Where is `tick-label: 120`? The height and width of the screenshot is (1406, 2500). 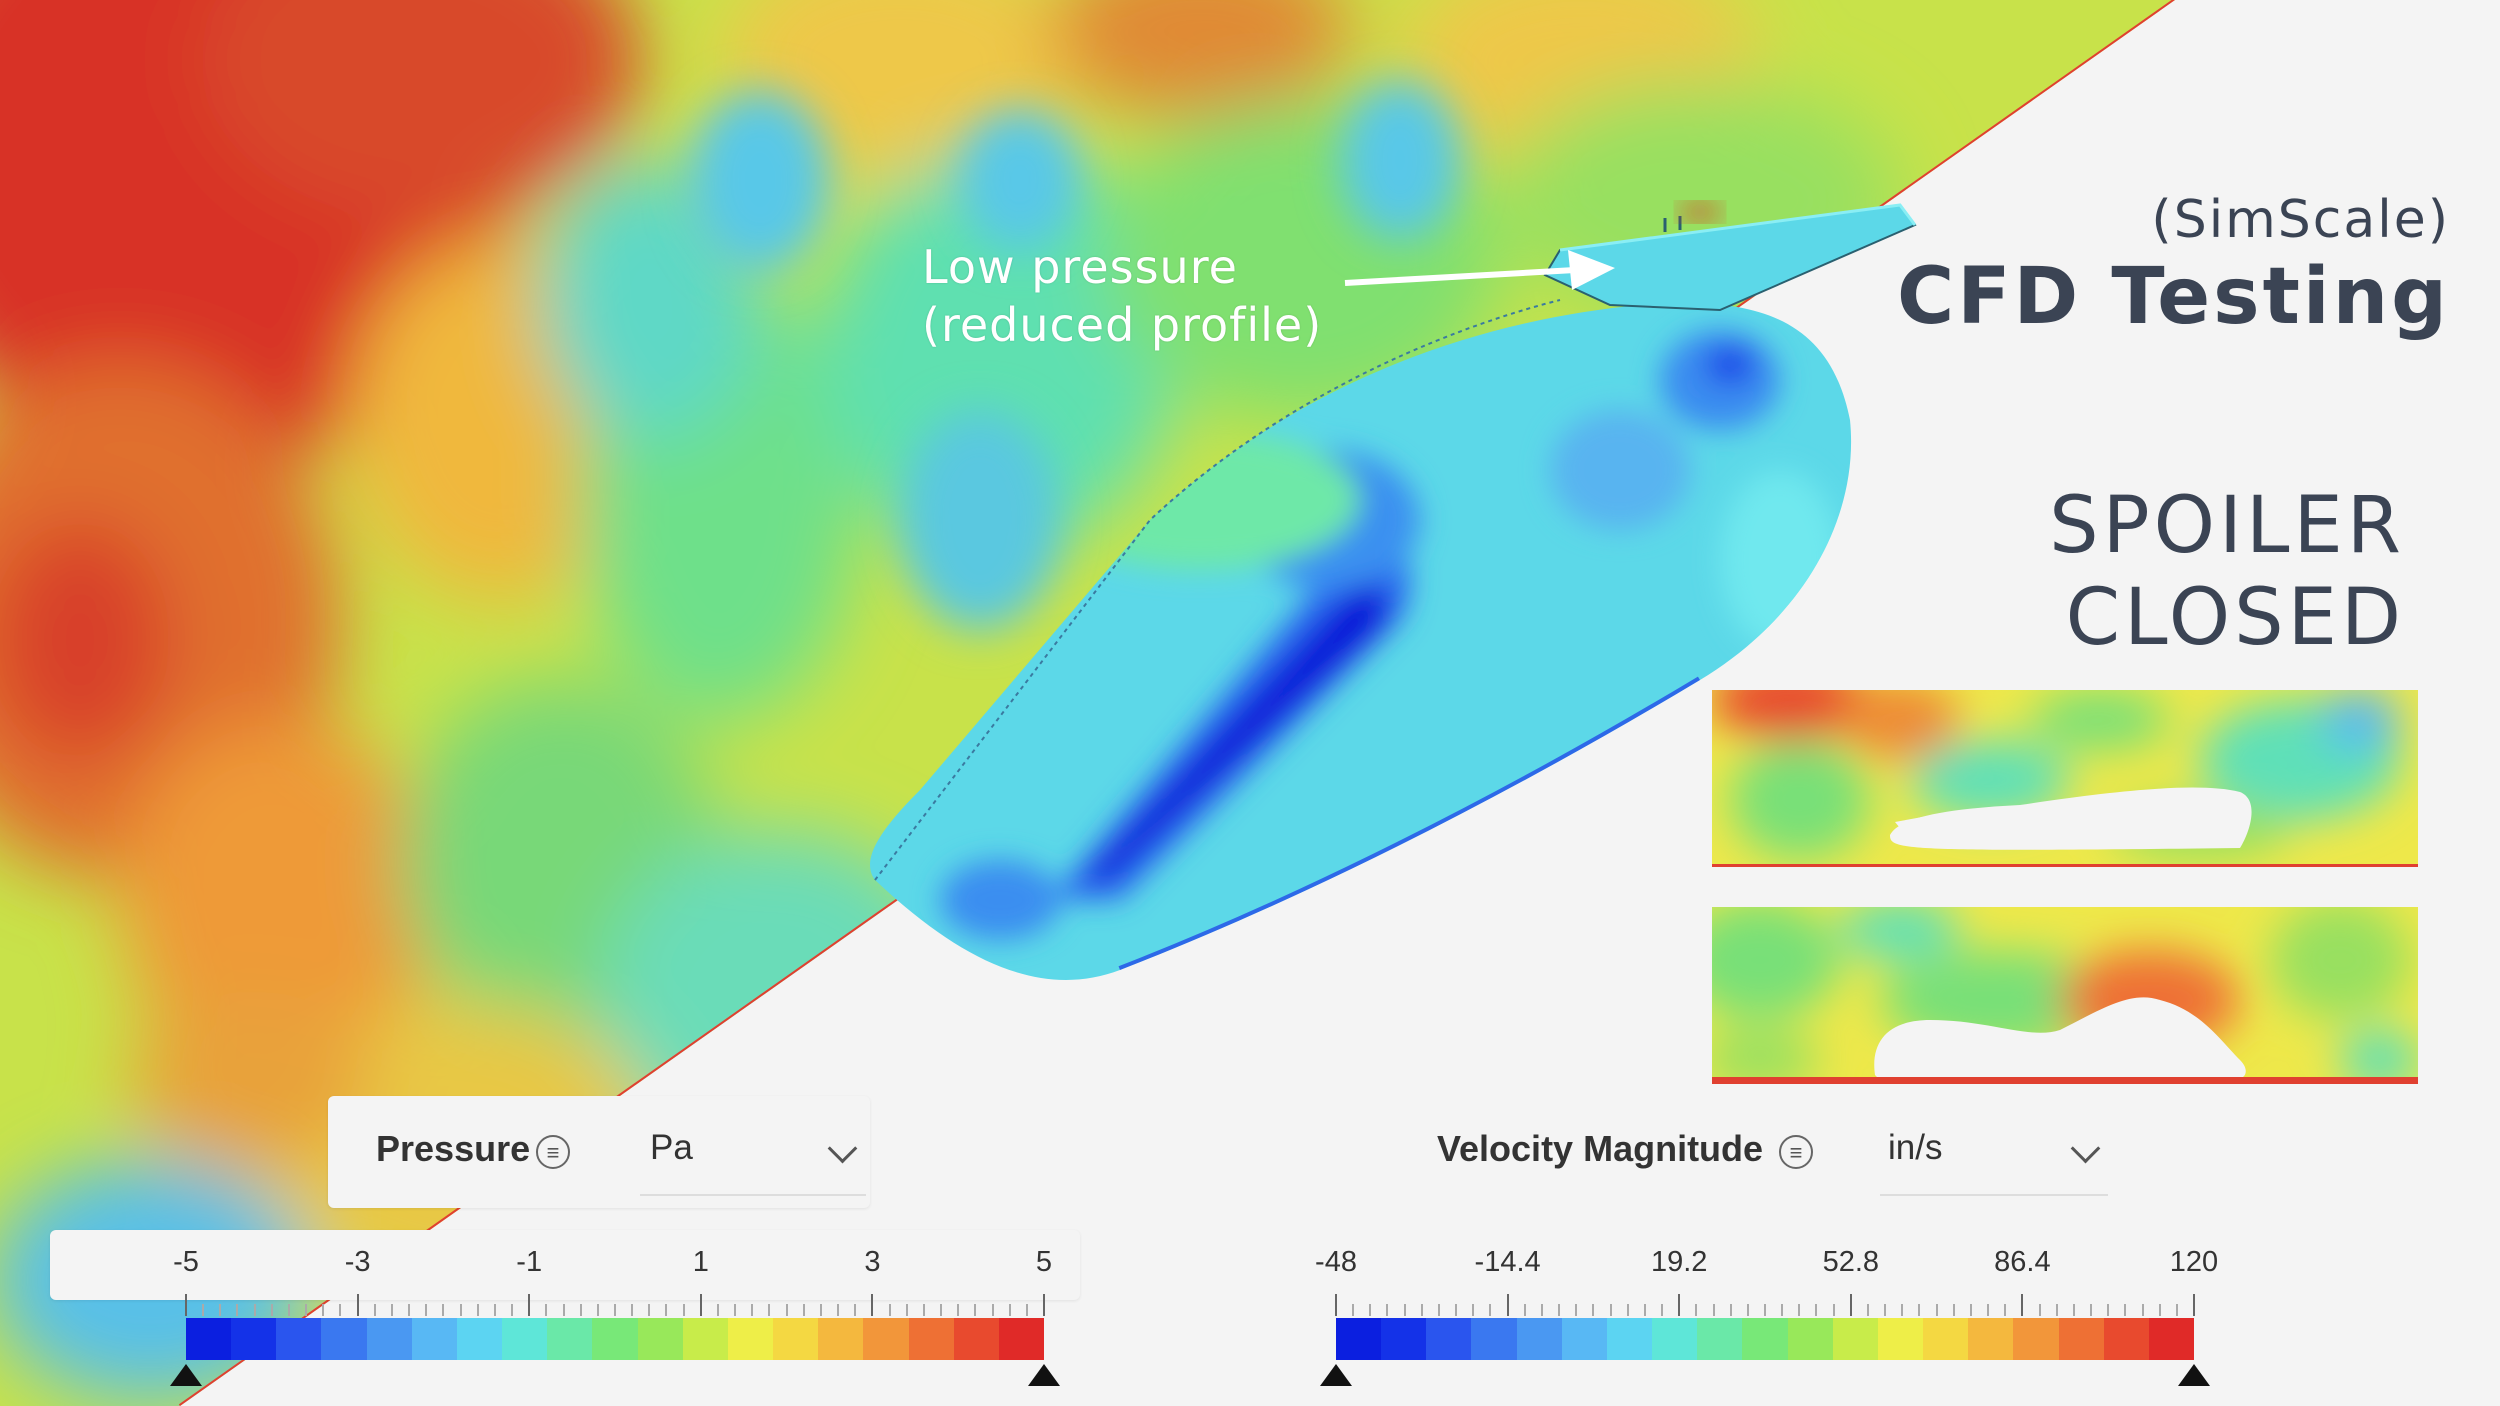 tick-label: 120 is located at coordinates (2194, 1262).